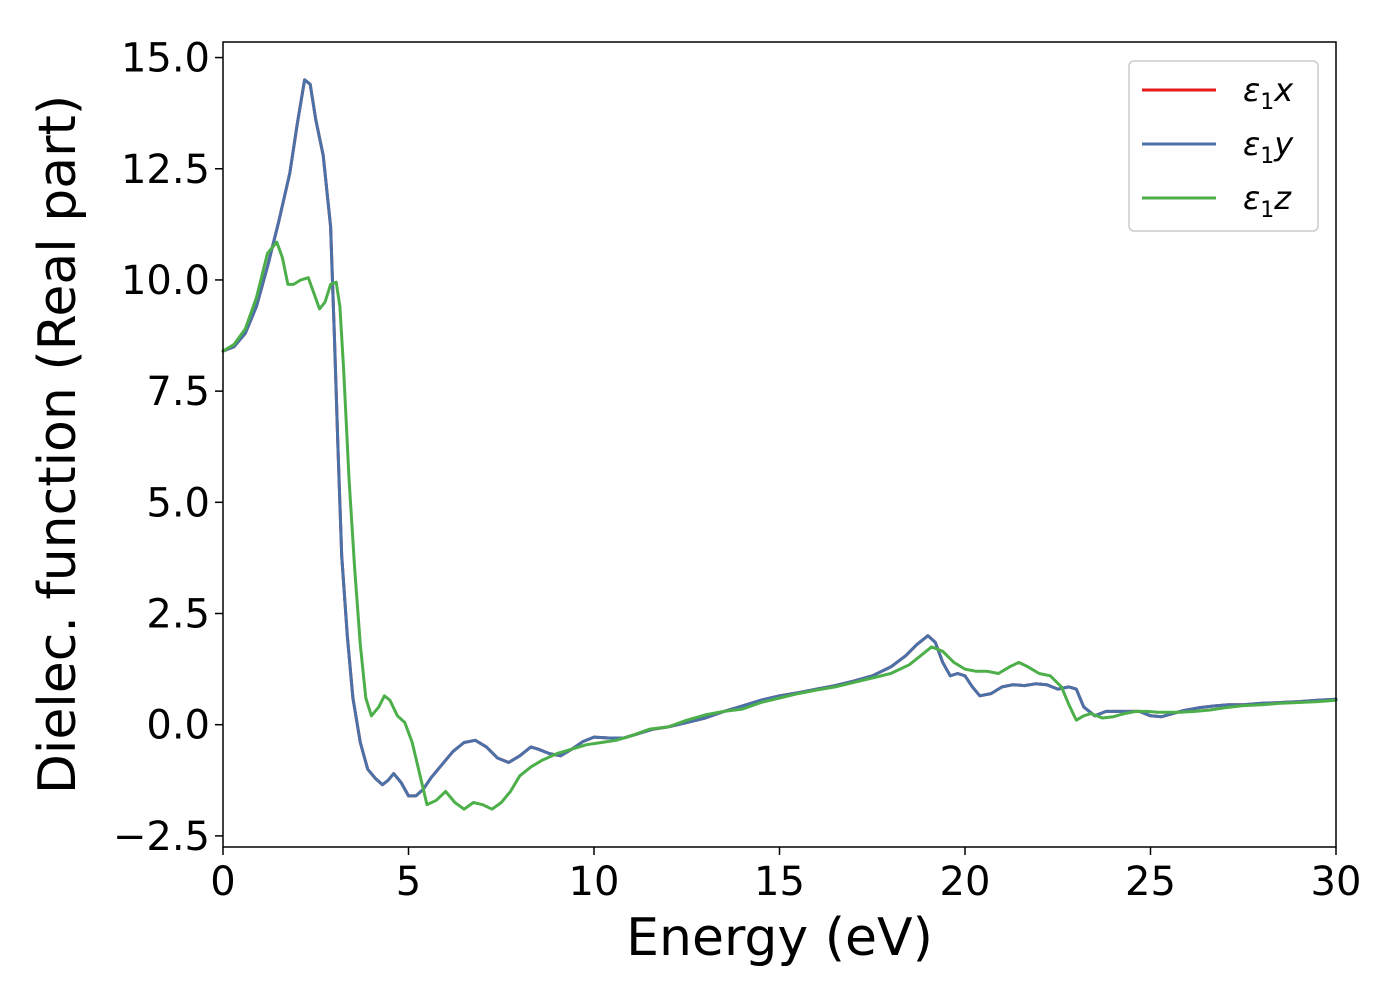 This screenshot has width=1400, height=1000. What do you see at coordinates (1267, 201) in the screenshot?
I see `legend-label-z: ε1z` at bounding box center [1267, 201].